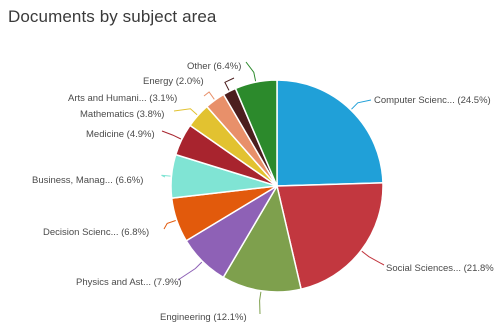 This screenshot has height=324, width=494. I want to click on pie-slice-computer-science, so click(330, 133).